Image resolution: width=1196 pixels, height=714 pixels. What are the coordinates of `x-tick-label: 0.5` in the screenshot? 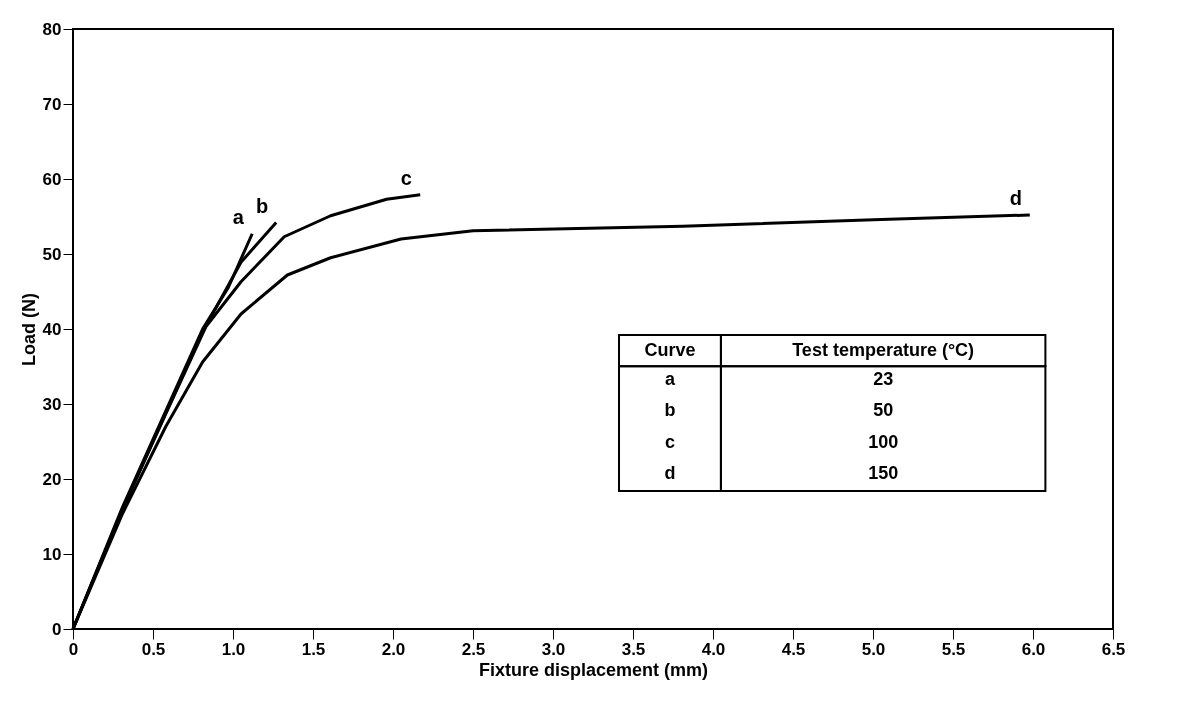 It's located at (153, 649).